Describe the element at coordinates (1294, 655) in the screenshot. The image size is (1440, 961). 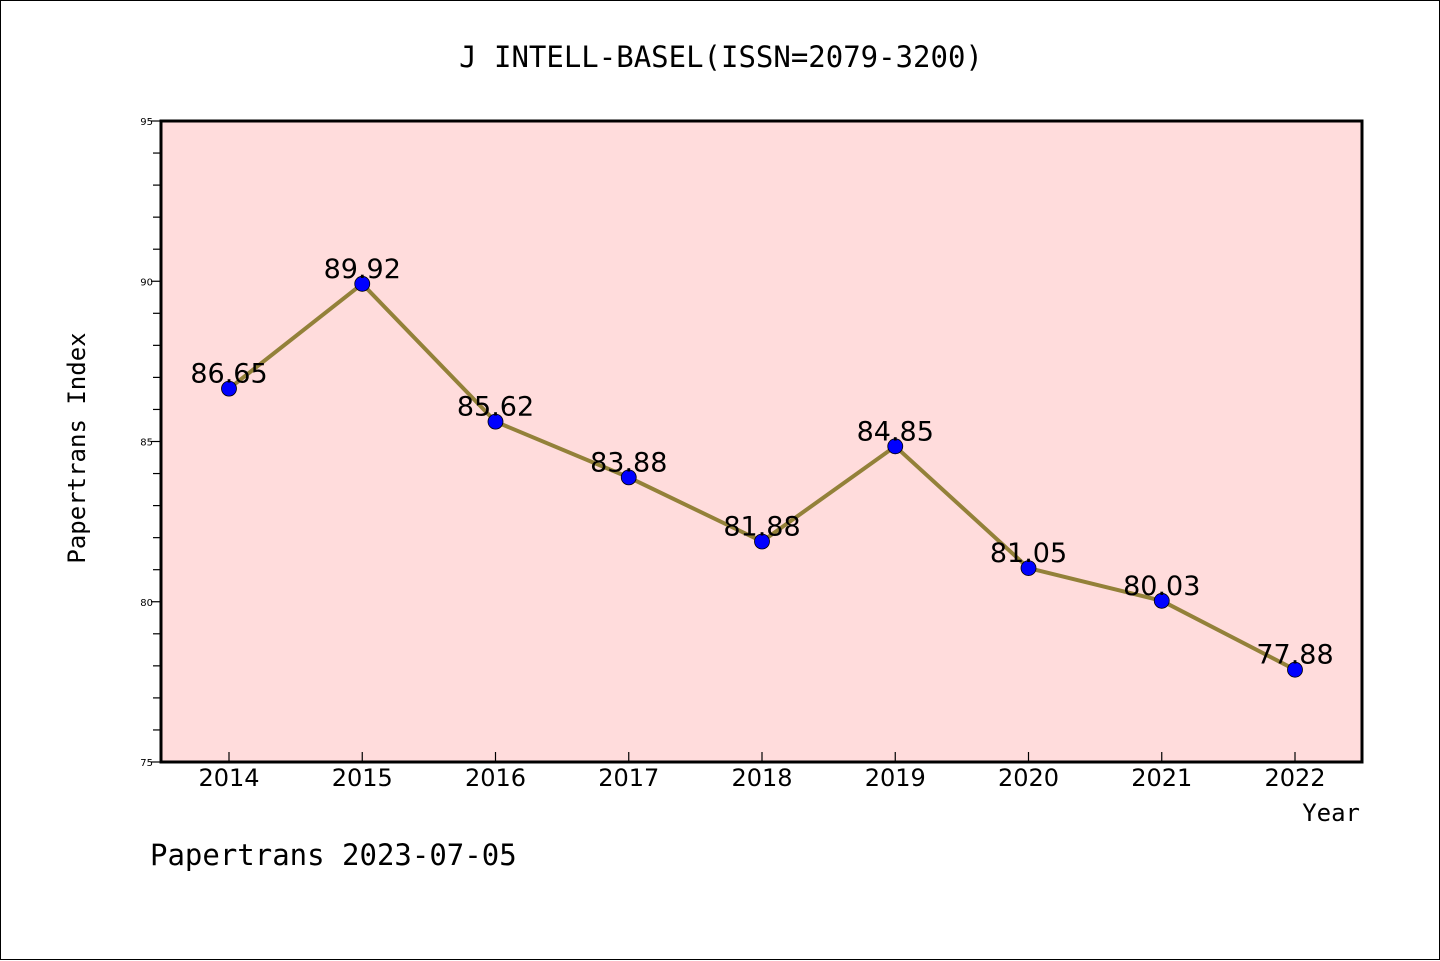
I see `data-label: 77.88` at that location.